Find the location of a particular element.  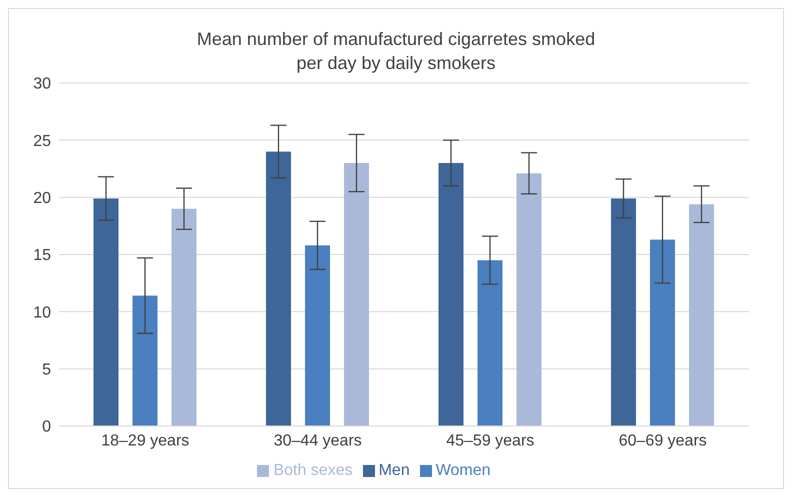

legend-label: Women is located at coordinates (463, 470).